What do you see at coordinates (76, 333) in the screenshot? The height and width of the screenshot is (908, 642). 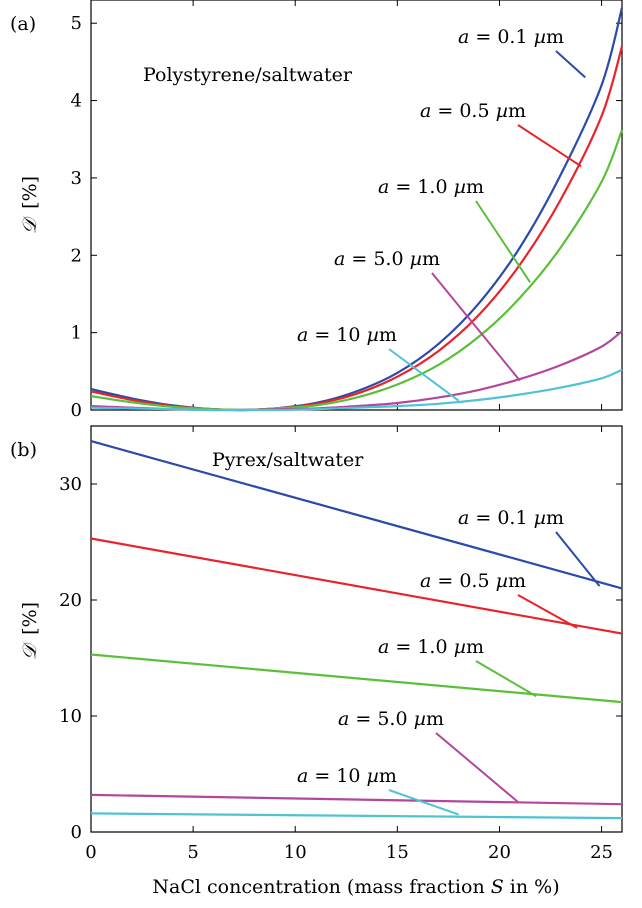 I see `y-tick-label: 1` at bounding box center [76, 333].